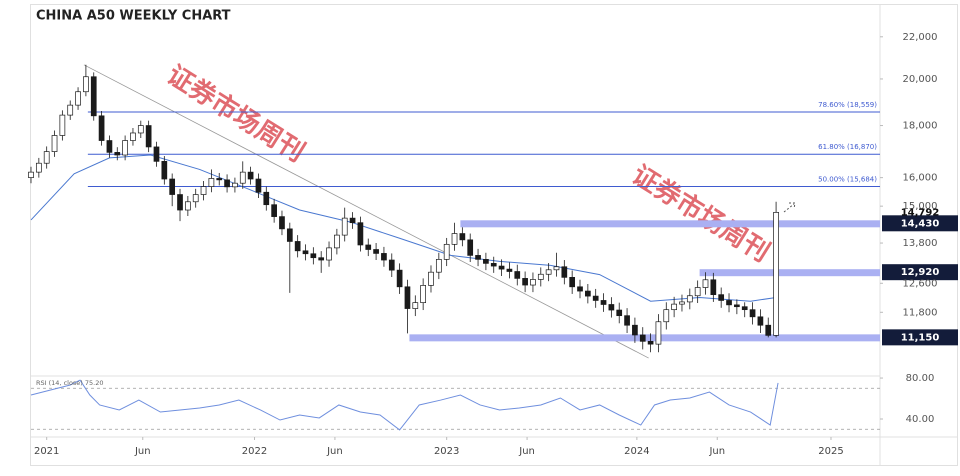 The image size is (960, 476). Describe the element at coordinates (789, 207) in the screenshot. I see `projection-arrow` at that location.